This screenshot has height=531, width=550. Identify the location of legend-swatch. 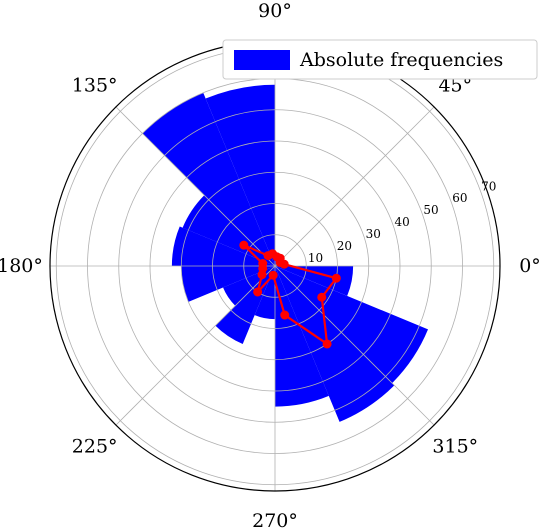
(262, 60).